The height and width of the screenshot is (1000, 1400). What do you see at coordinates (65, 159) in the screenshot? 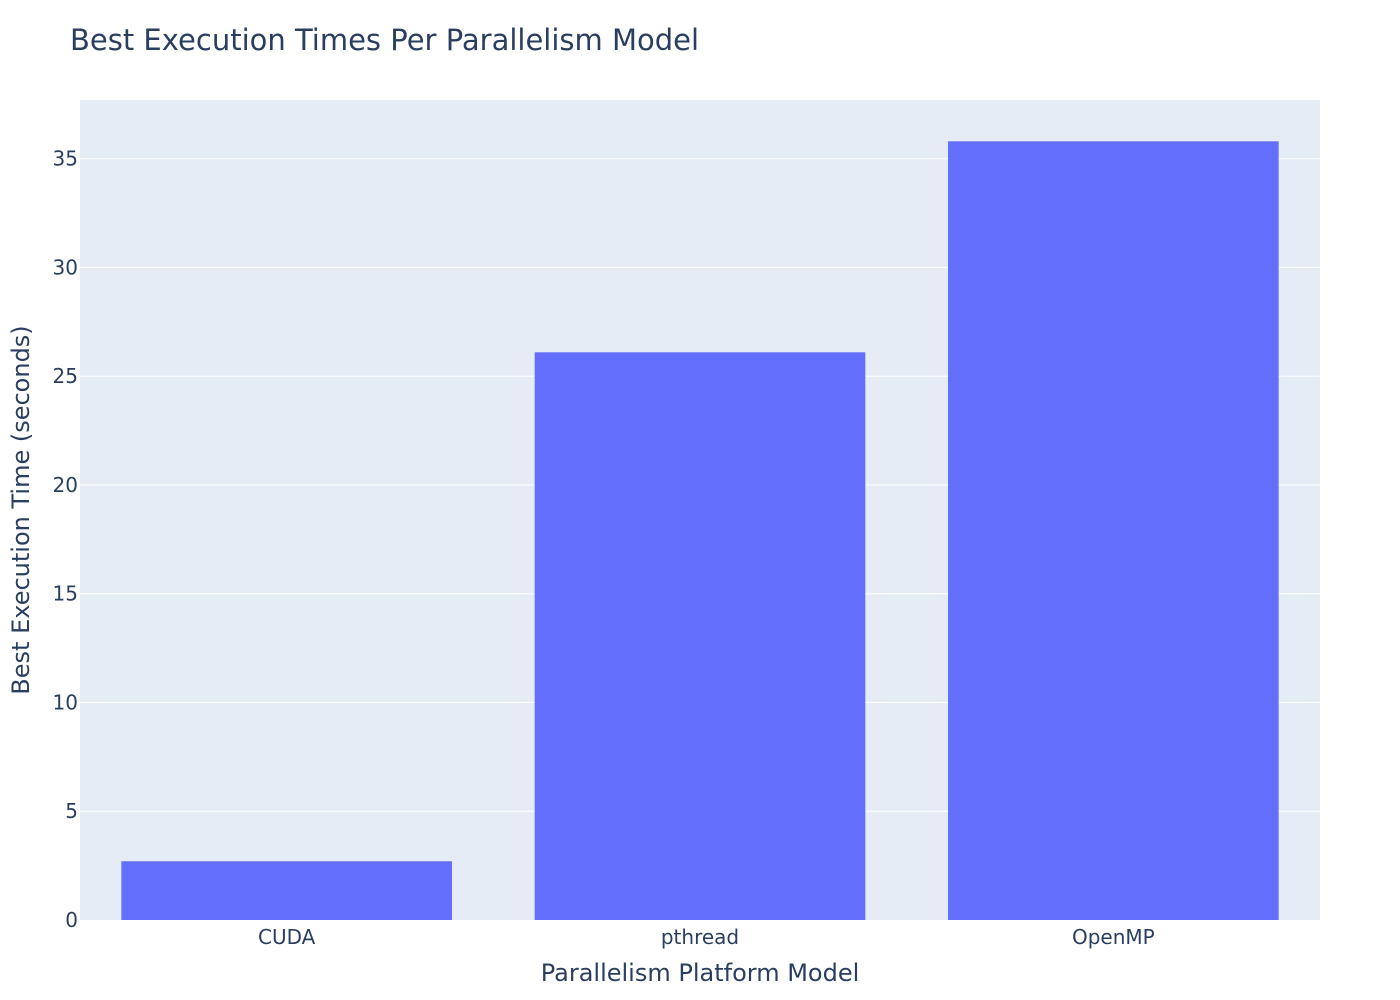
I see `y-tick-label: 35` at bounding box center [65, 159].